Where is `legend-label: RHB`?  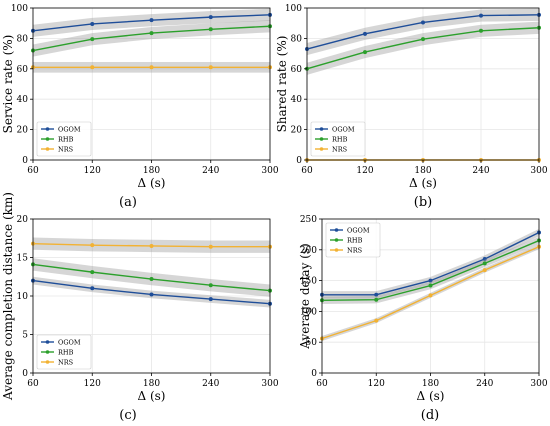 legend-label: RHB is located at coordinates (66, 139).